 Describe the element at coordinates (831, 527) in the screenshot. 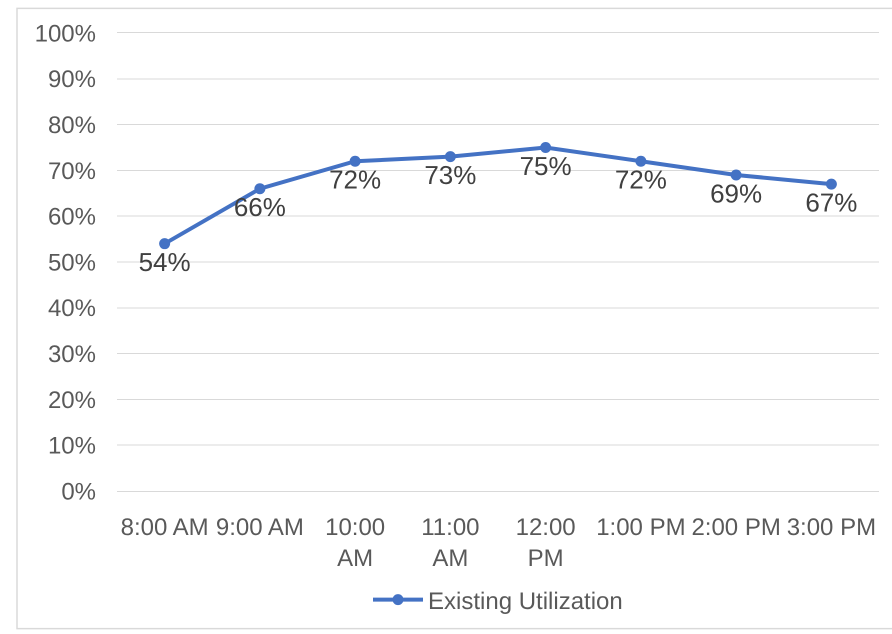

I see `x-tick-label: 3:00 PM` at that location.